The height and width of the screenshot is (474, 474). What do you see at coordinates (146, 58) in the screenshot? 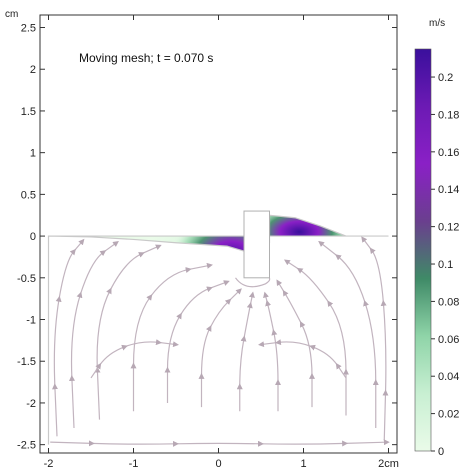
I see `annotation-text: Moving mesh; t = 0.070 s` at bounding box center [146, 58].